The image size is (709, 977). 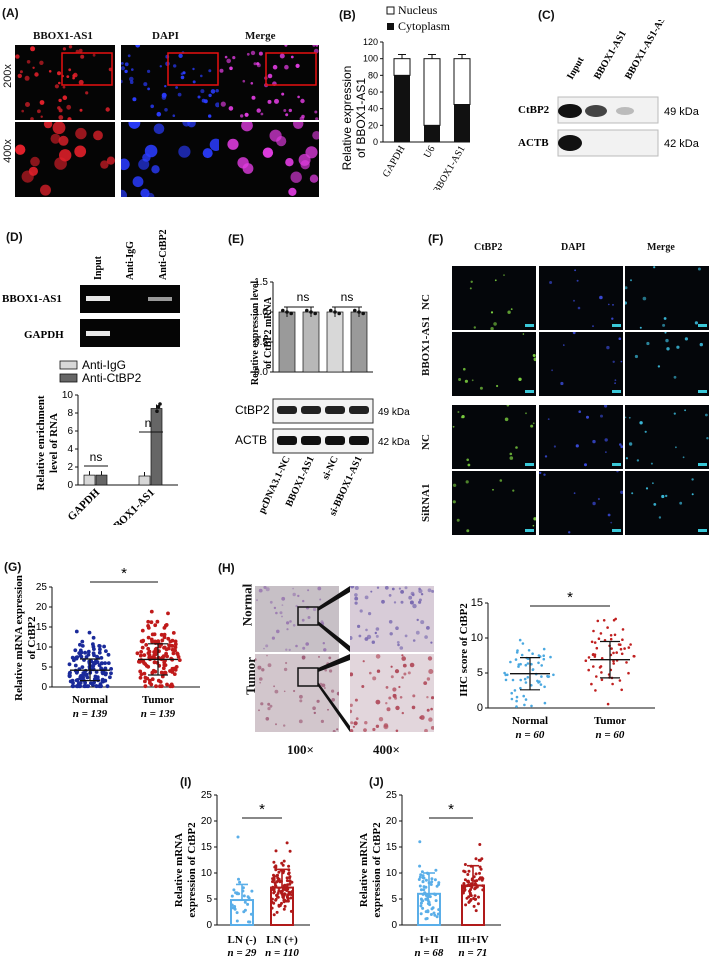 I want to click on lane-input: Input, so click(x=98, y=267).